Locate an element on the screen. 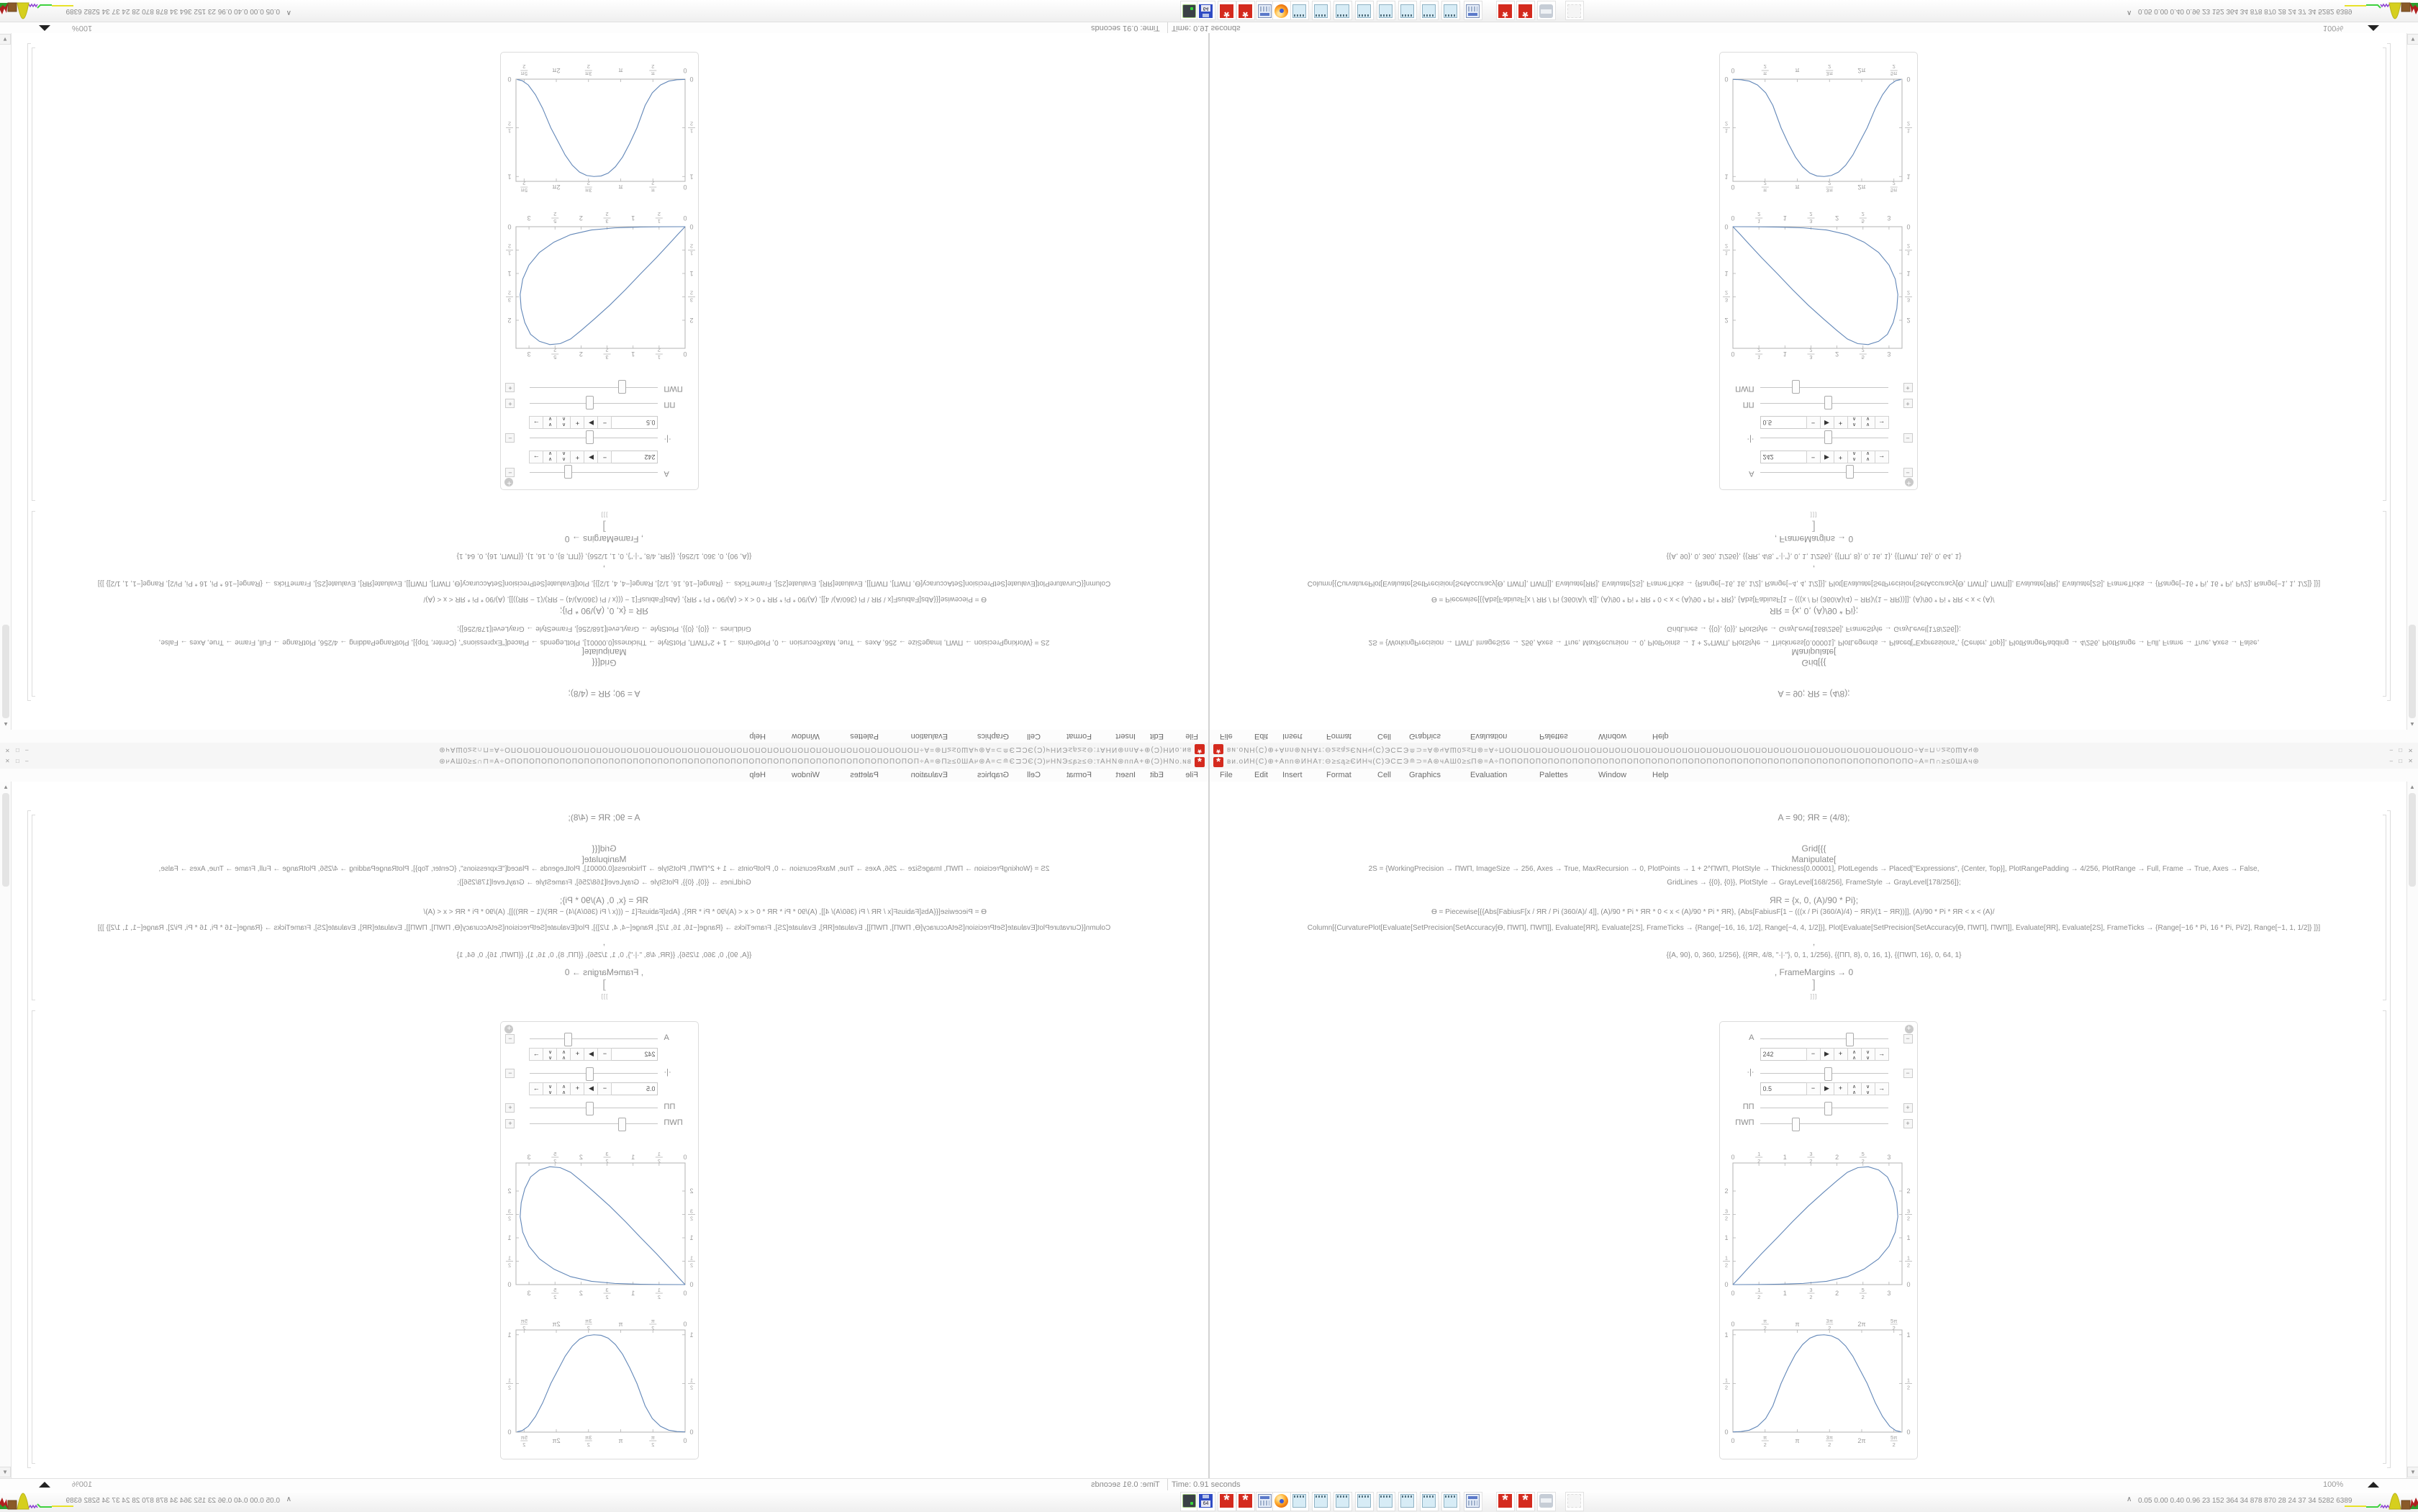 The height and width of the screenshot is (1512, 2418). taskbar-item-drive-green is located at coordinates (1189, 1501).